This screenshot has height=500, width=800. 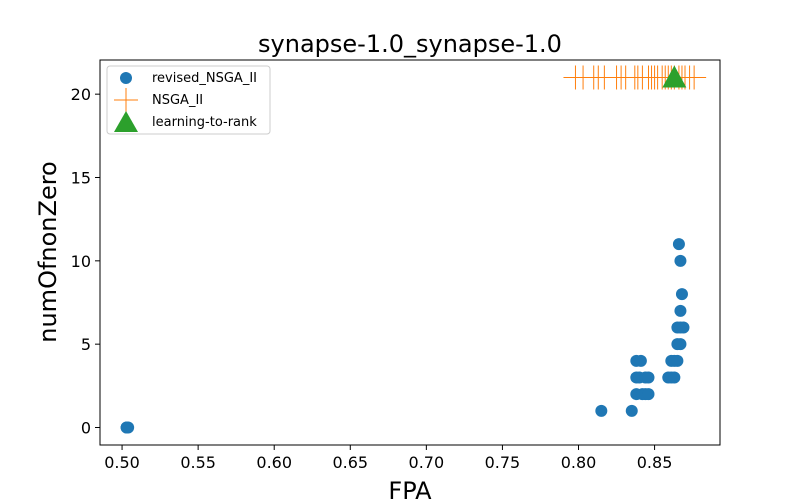 I want to click on chart-title: synapse-1.0_synapse-1.0, so click(x=410, y=44).